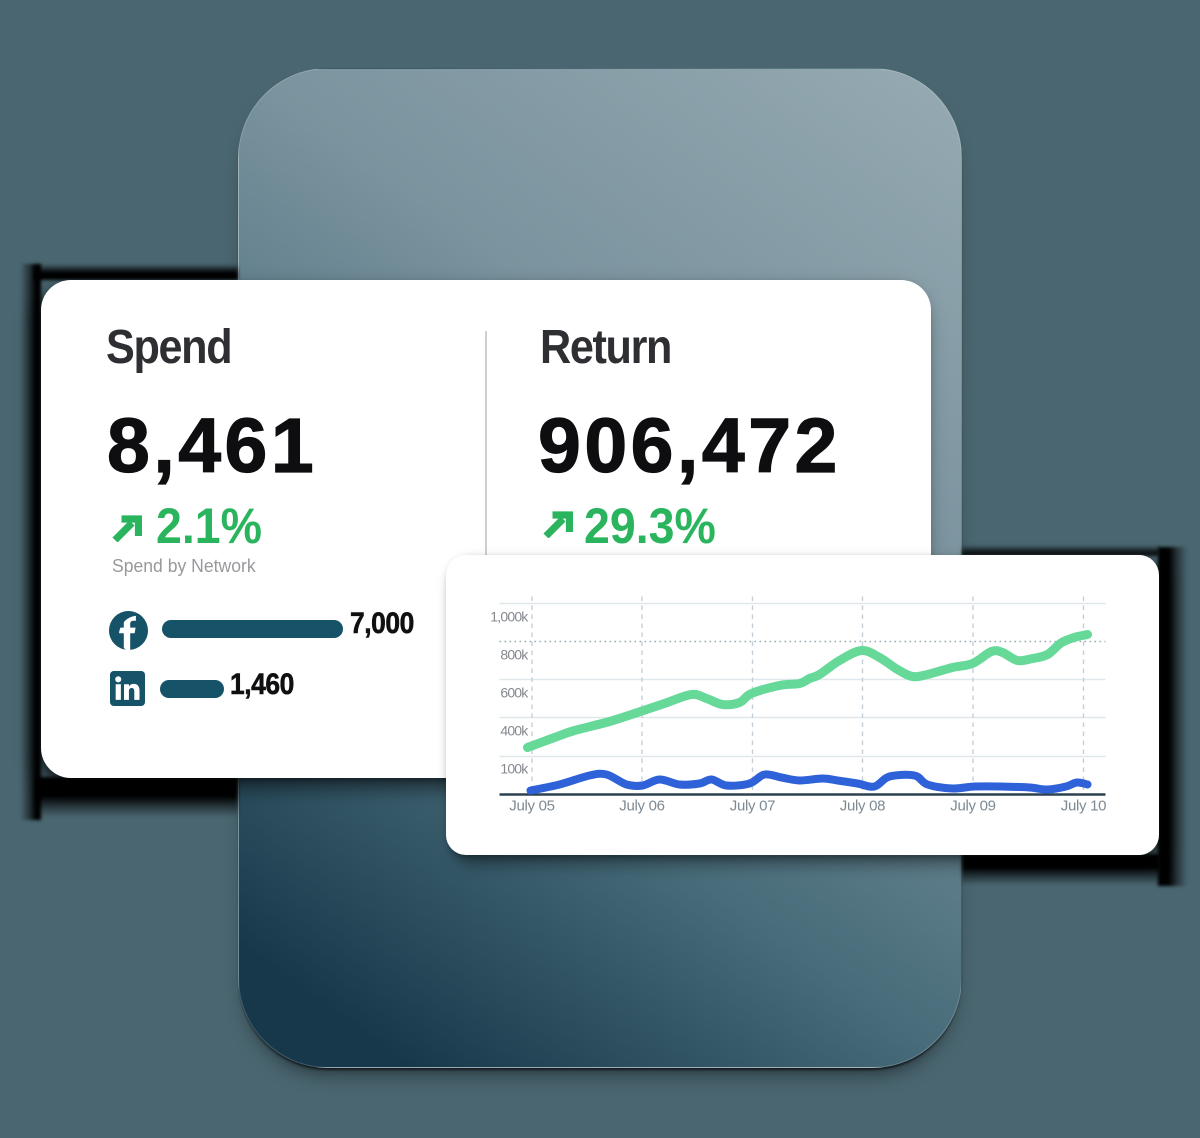  Describe the element at coordinates (641, 806) in the screenshot. I see `svg-text: July 06` at that location.